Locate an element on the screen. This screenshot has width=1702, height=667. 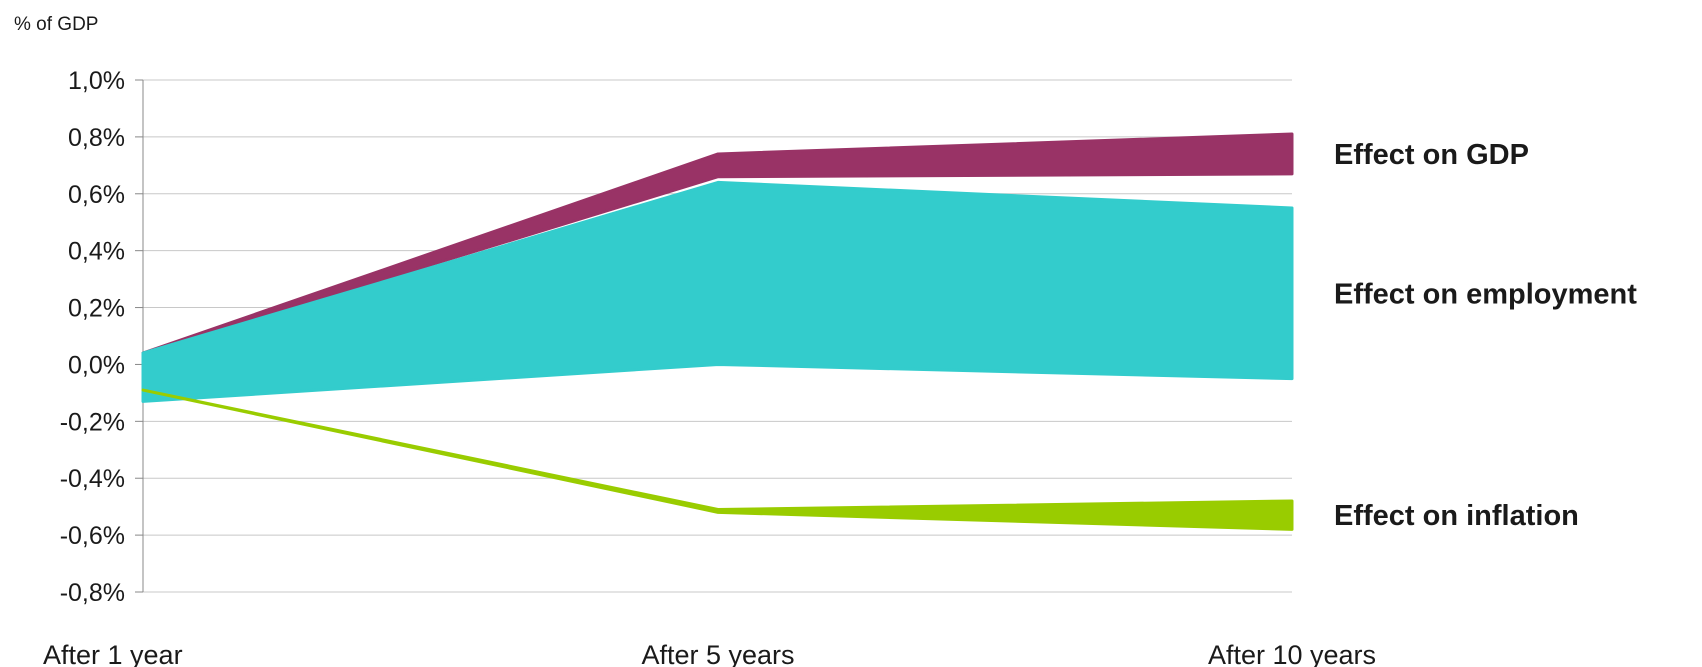
y-tick-label: 0,0% is located at coordinates (96, 365).